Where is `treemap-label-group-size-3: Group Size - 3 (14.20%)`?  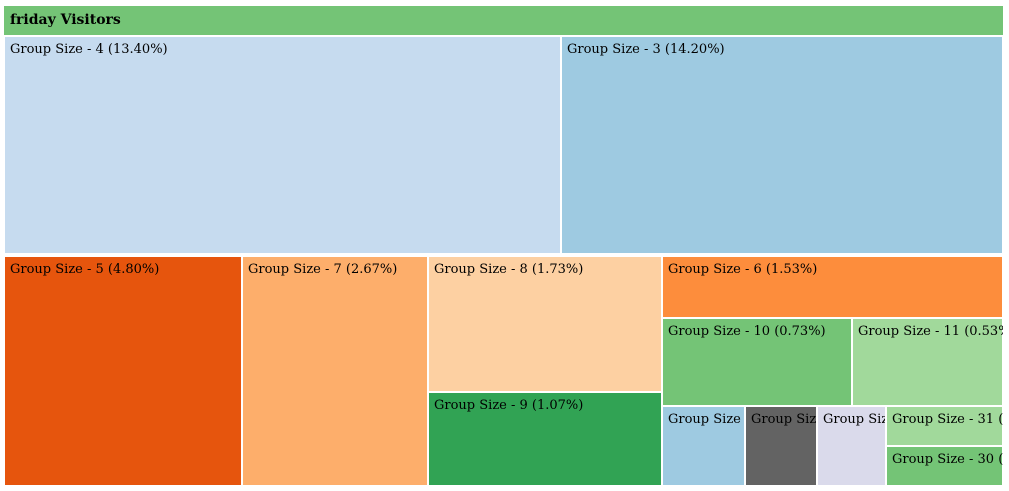
treemap-label-group-size-3: Group Size - 3 (14.20%) is located at coordinates (646, 49).